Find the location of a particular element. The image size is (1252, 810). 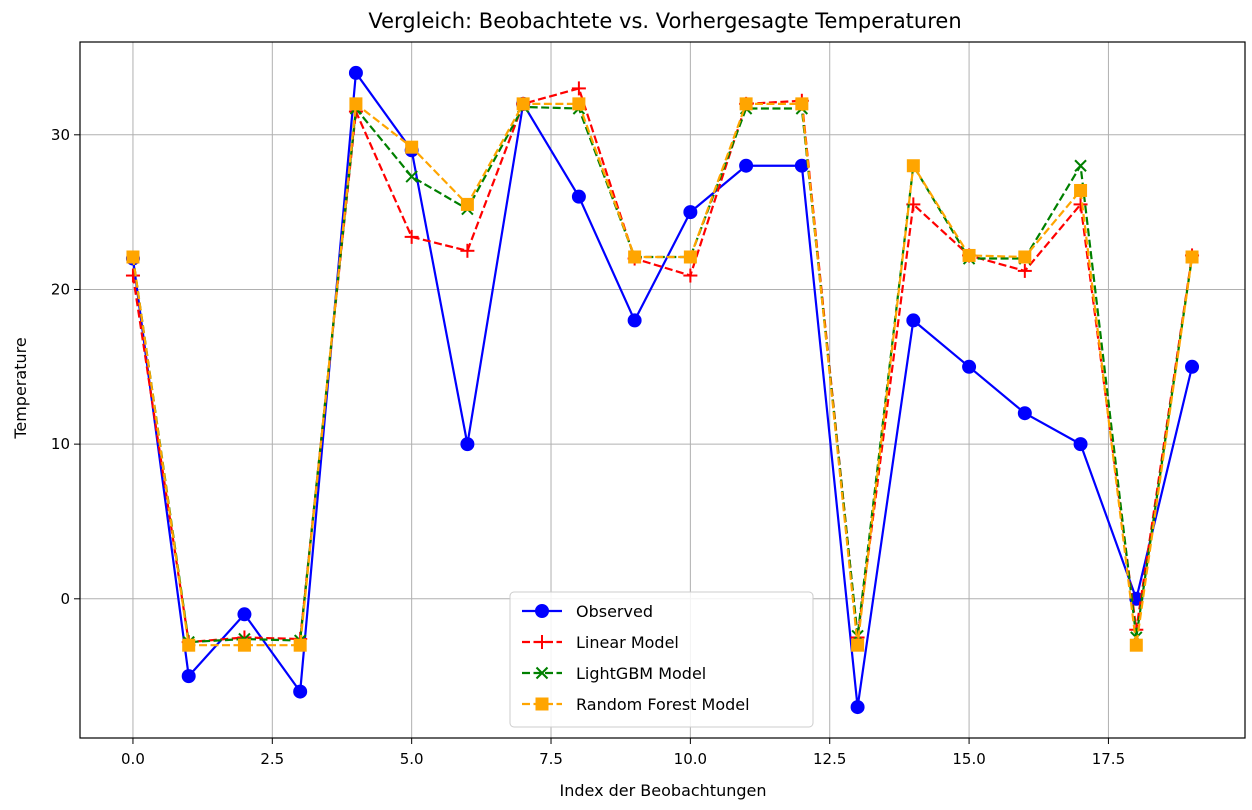

legend-observed-point is located at coordinates (542, 611).